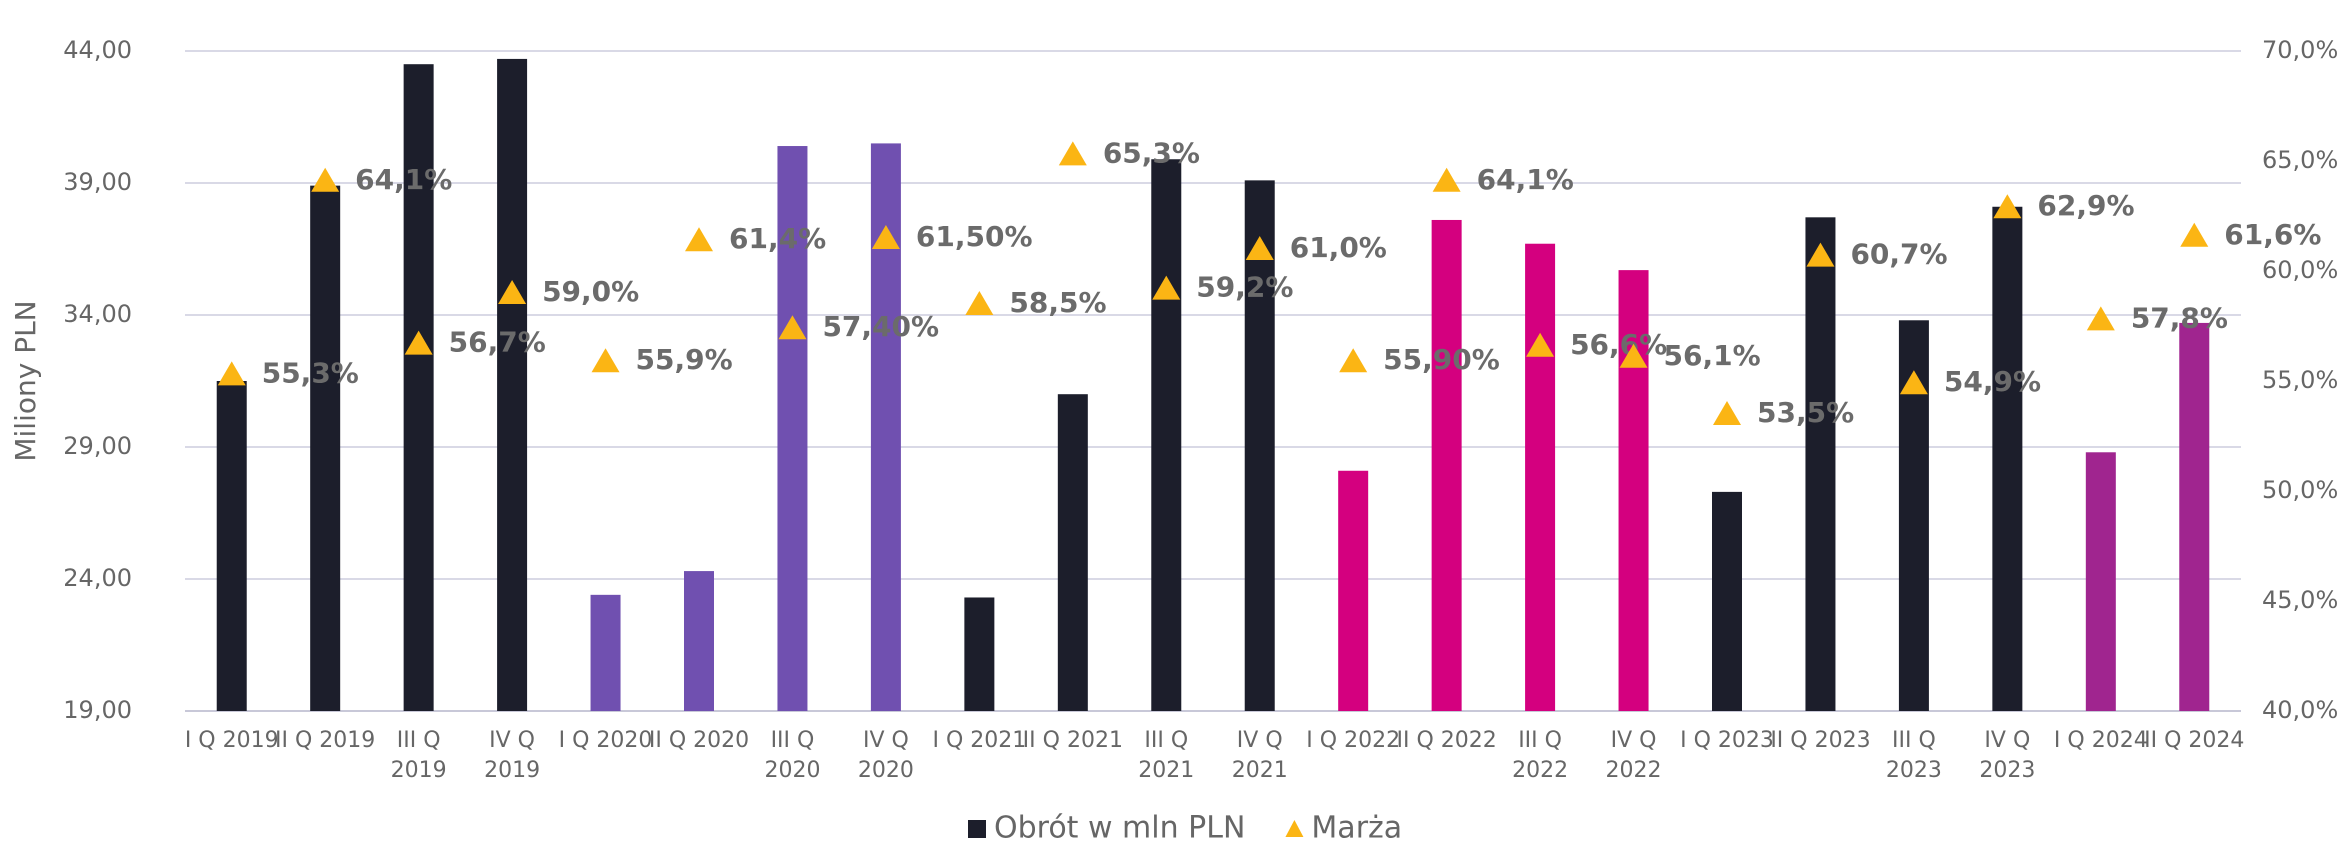 The height and width of the screenshot is (842, 2351). What do you see at coordinates (25, 380) in the screenshot?
I see `y-axis-title: Miliony PLN` at bounding box center [25, 380].